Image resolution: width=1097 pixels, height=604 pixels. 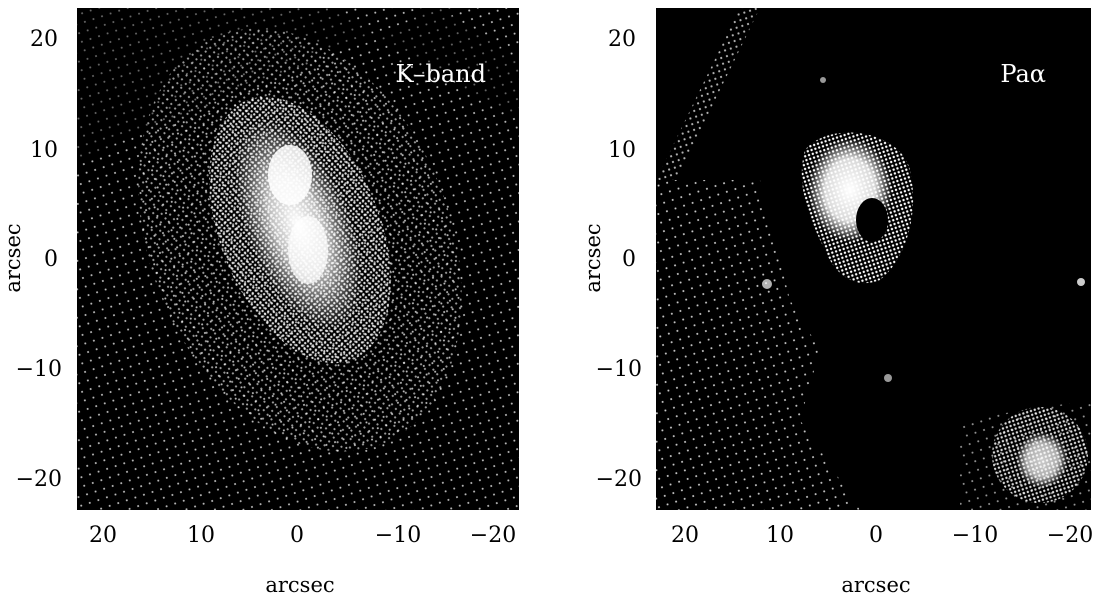 What do you see at coordinates (398, 535) in the screenshot?
I see `kband-xtick-neg10: −10` at bounding box center [398, 535].